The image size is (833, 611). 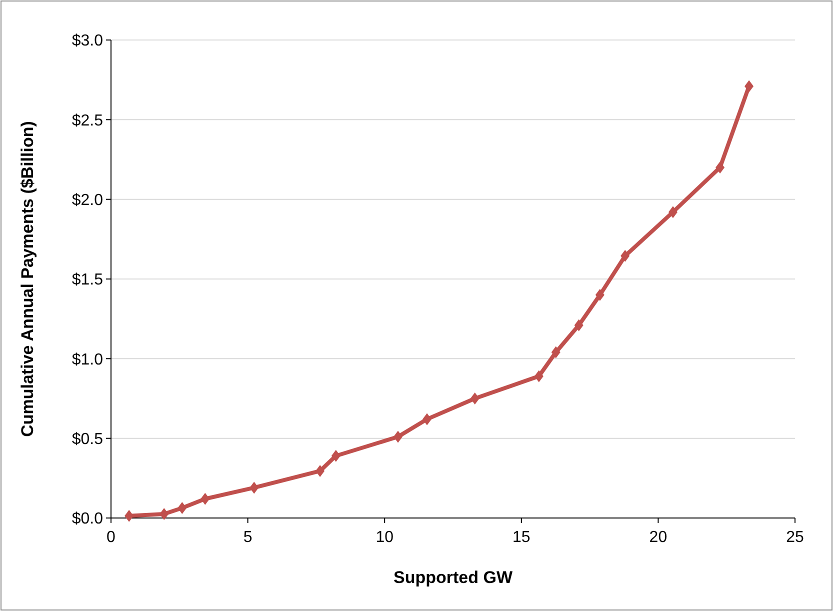 I want to click on x-tick-label: 20, so click(x=658, y=537).